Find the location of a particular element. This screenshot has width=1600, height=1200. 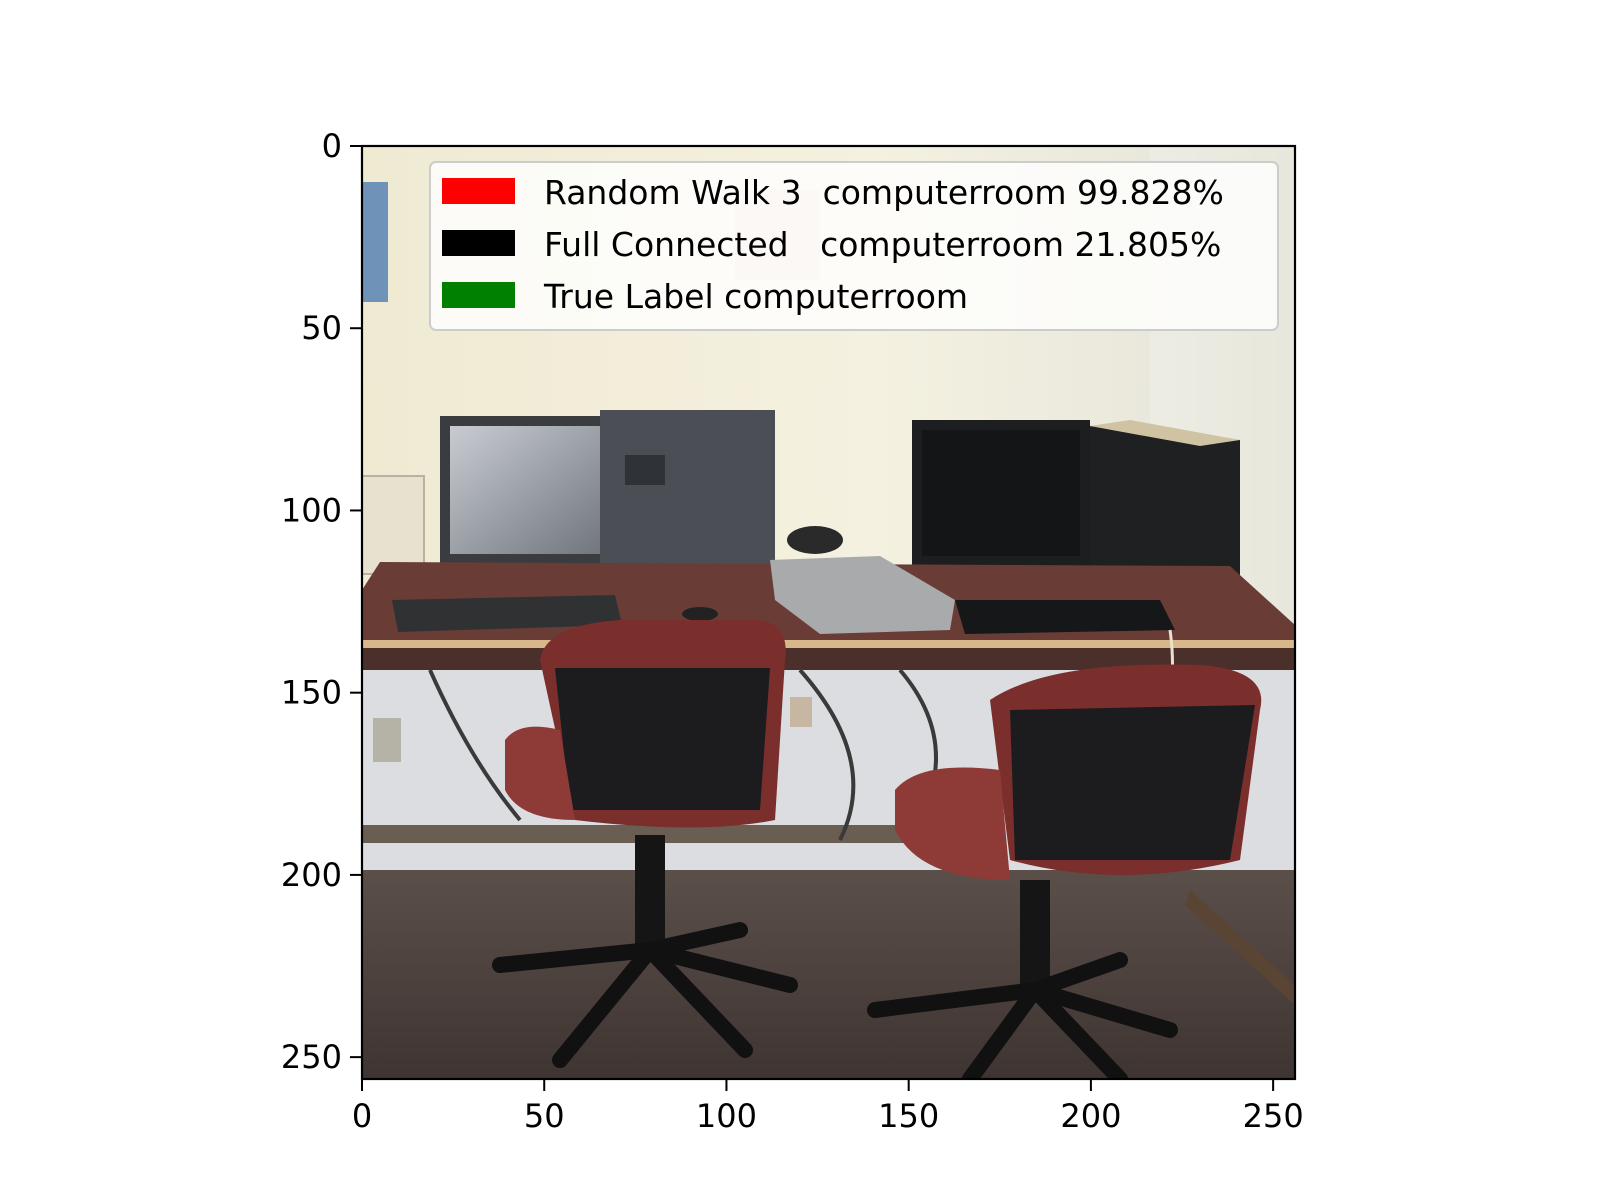

legend-label-true-label: True Label computerroom is located at coordinates (755, 296).